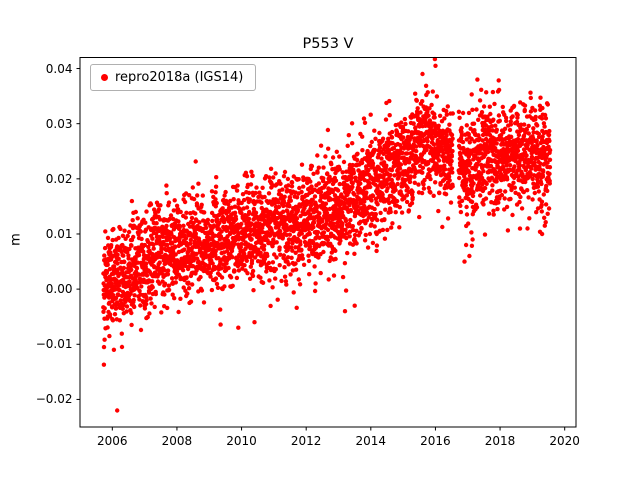  I want to click on y-tick-label: −0.01, so click(54, 344).